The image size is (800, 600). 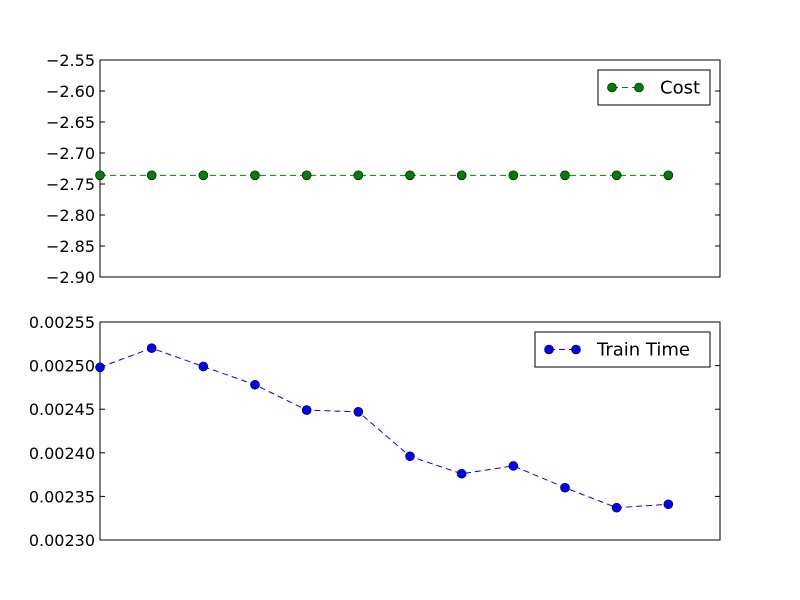 I want to click on legend-label: Train Time, so click(x=643, y=350).